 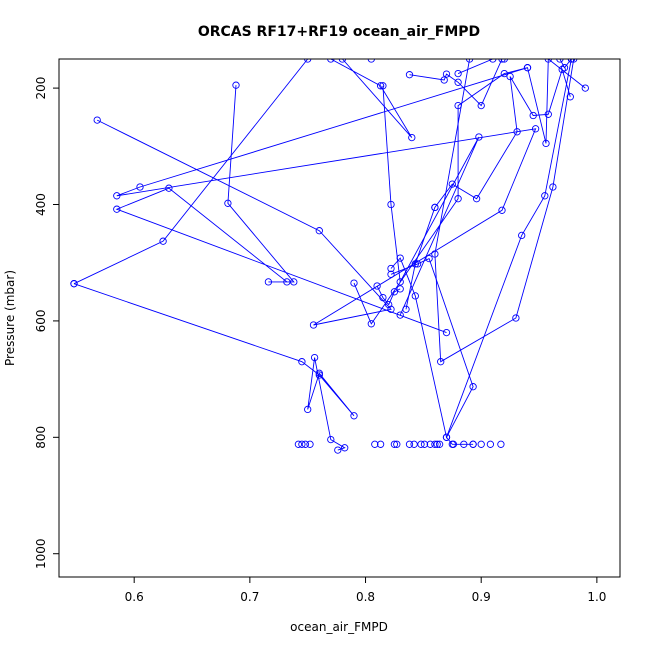 I want to click on x-tick-label: 0.7, so click(x=249, y=597).